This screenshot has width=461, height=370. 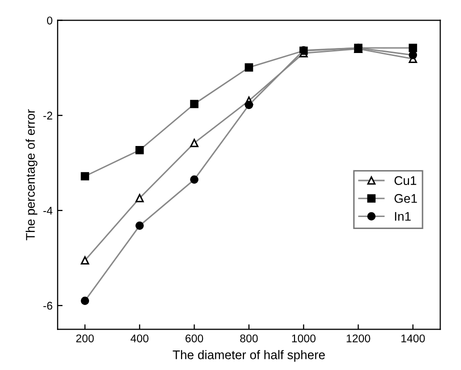 What do you see at coordinates (413, 338) in the screenshot?
I see `x-tick-label: 1400` at bounding box center [413, 338].